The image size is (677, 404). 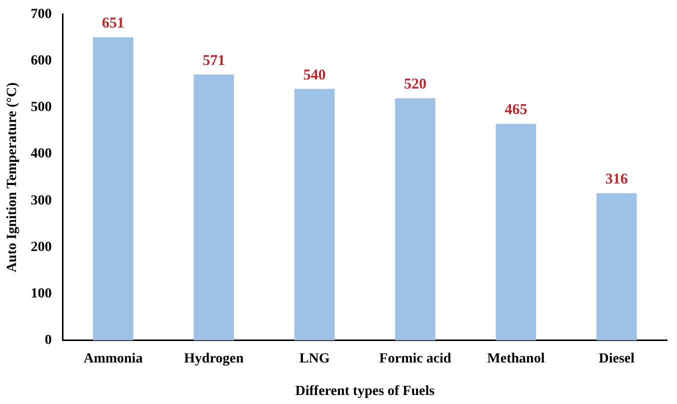 I want to click on y-tick-label: 700, so click(x=41, y=14).